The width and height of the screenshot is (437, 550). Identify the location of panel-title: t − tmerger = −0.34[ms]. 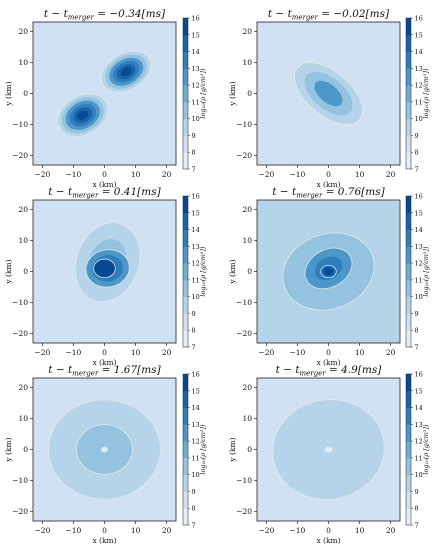
(105, 15).